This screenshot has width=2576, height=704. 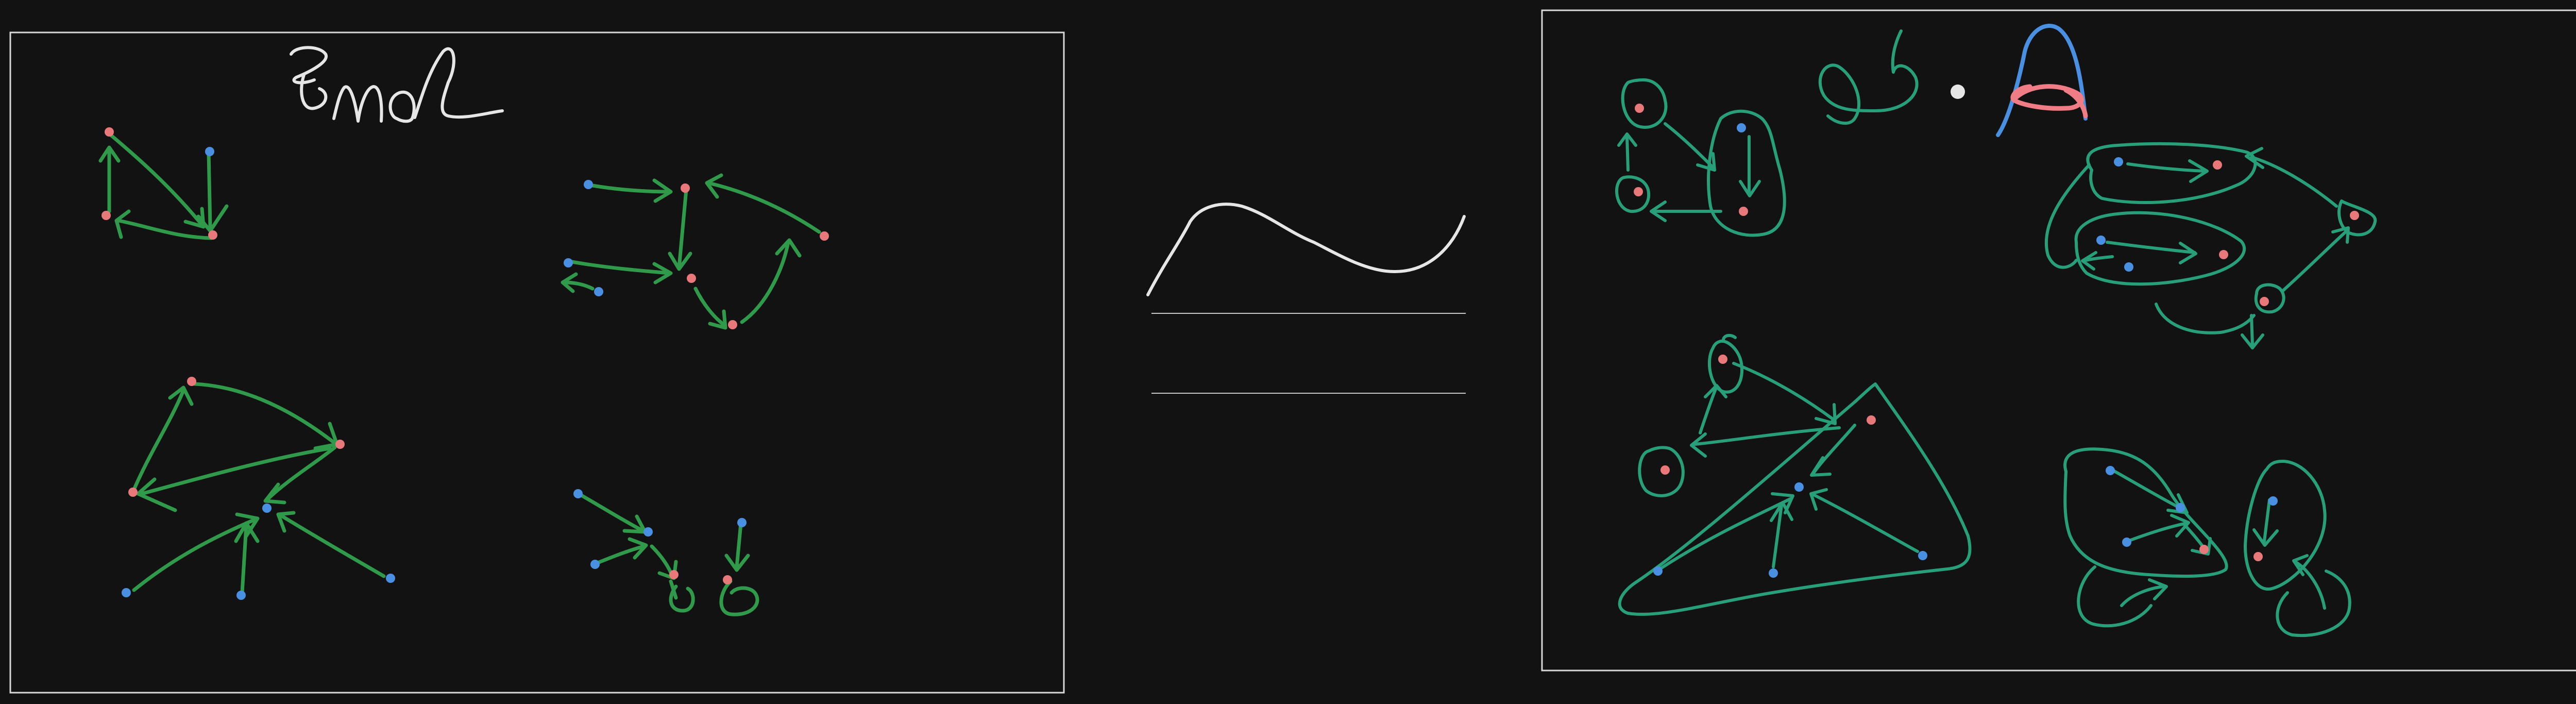 What do you see at coordinates (2049, 101) in the screenshot?
I see `A-crossbar` at bounding box center [2049, 101].